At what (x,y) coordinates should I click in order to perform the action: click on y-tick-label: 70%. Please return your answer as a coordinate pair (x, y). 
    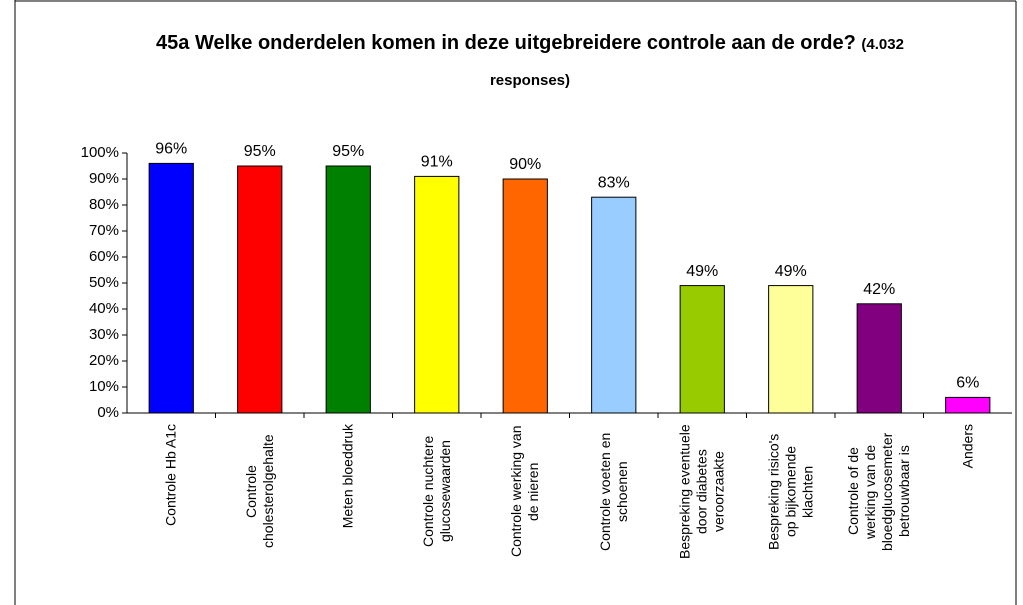
    Looking at the image, I should click on (104, 230).